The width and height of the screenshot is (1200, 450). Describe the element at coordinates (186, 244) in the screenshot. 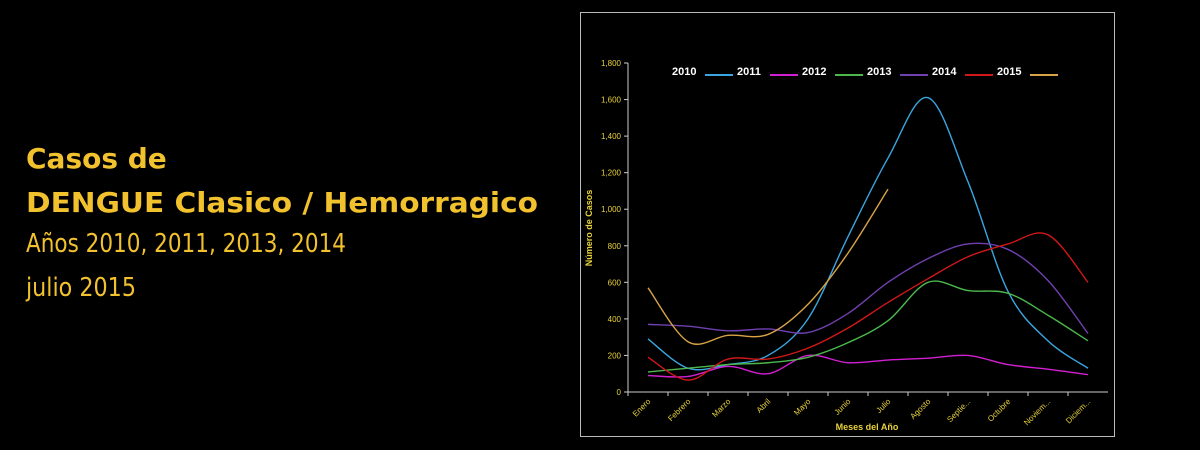

I see `heading-line: Años 2010, 2011, 2013, 2014` at that location.